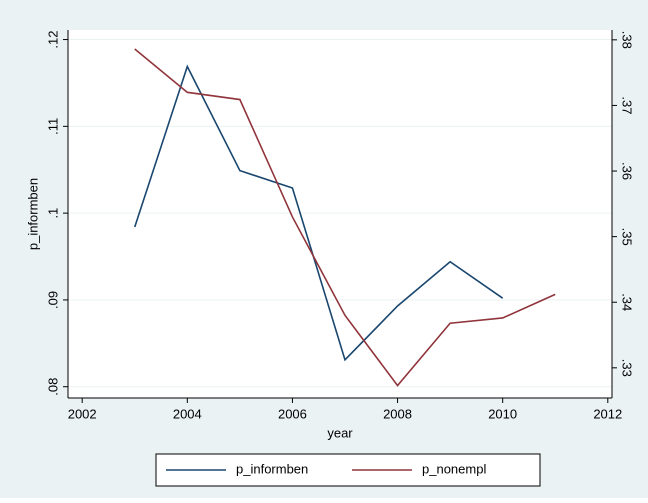 The width and height of the screenshot is (648, 503). What do you see at coordinates (627, 237) in the screenshot?
I see `y2-tick-label: .35` at bounding box center [627, 237].